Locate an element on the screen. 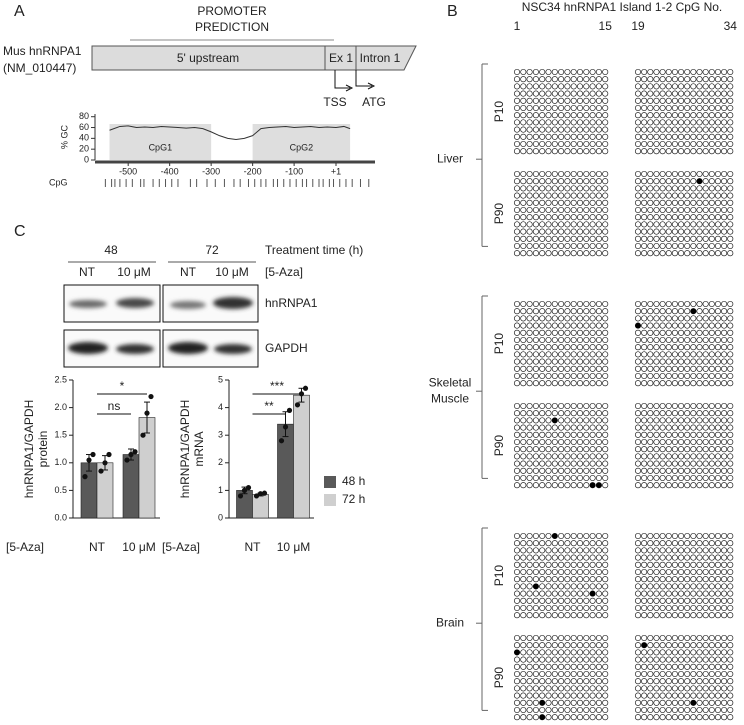 This screenshot has width=744, height=725. island-label: CpG1 is located at coordinates (161, 147).